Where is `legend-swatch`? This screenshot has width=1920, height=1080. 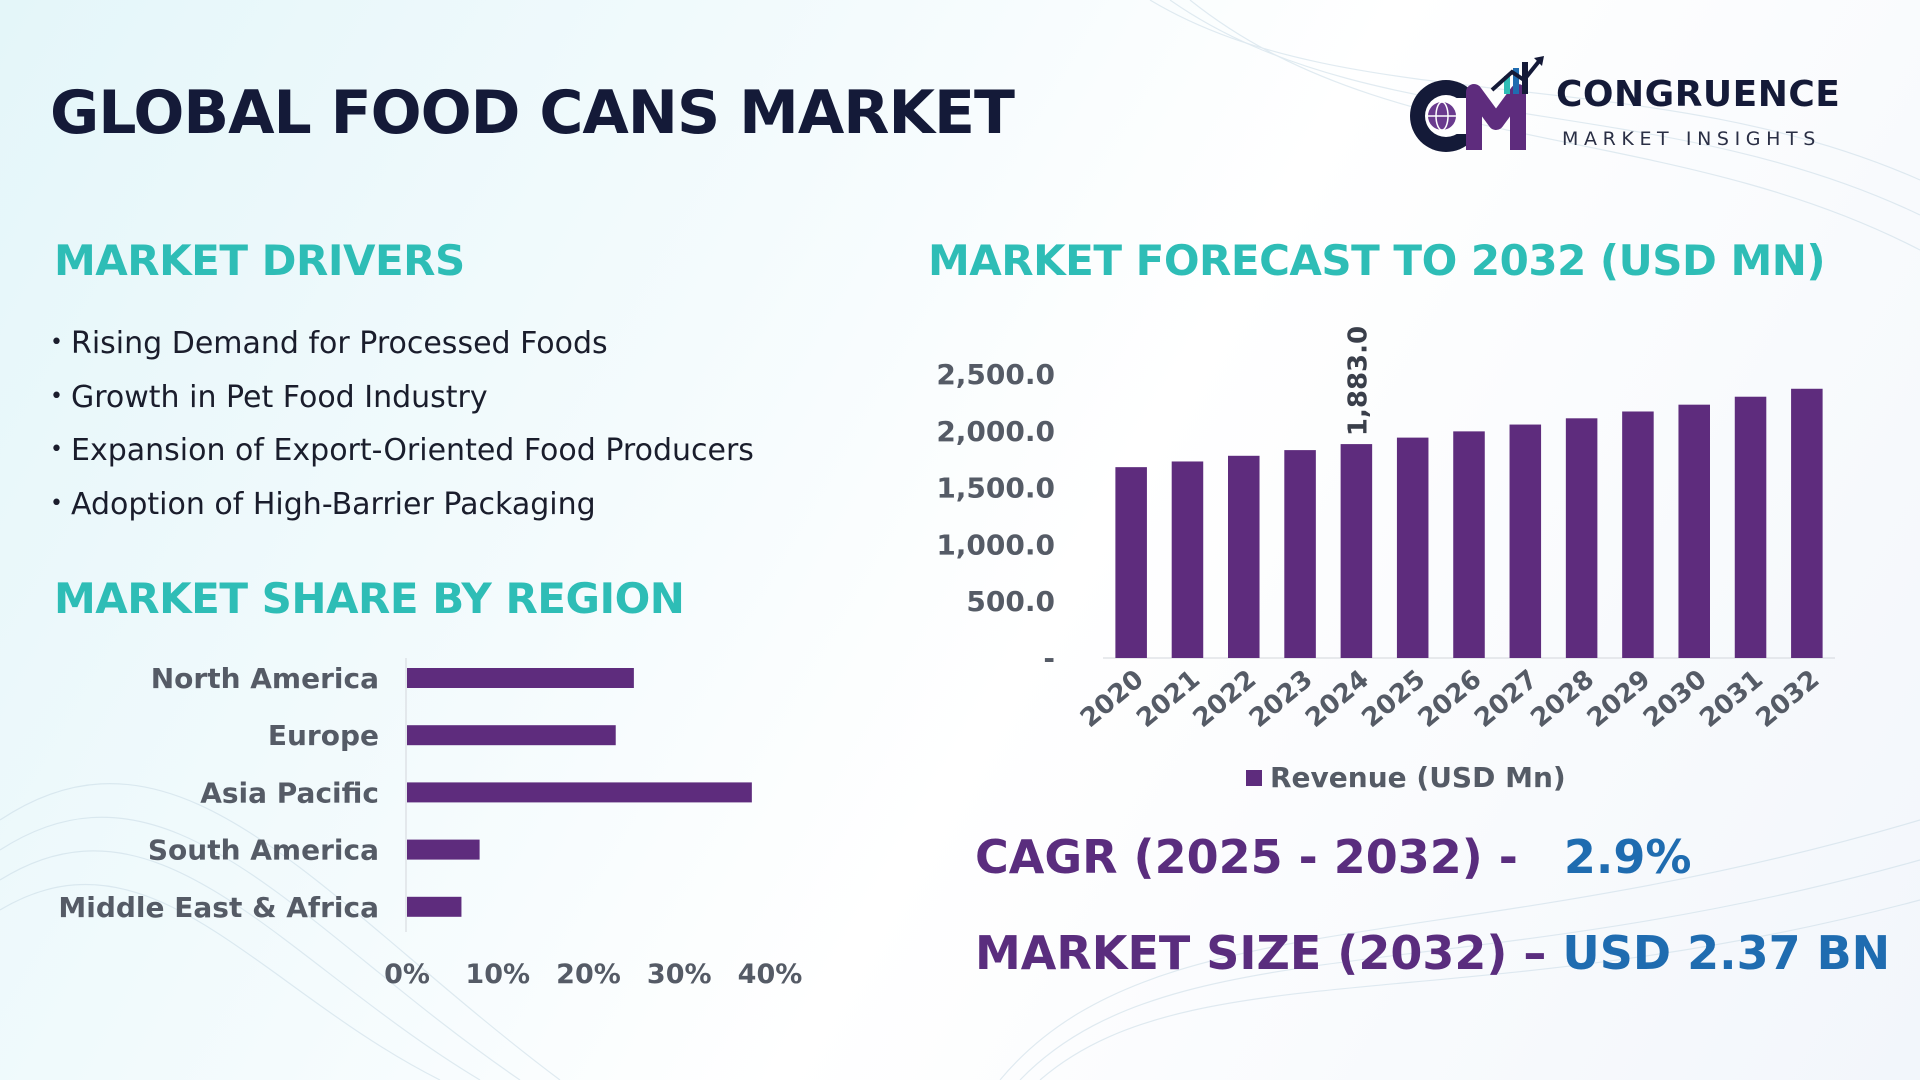
legend-swatch is located at coordinates (1254, 778).